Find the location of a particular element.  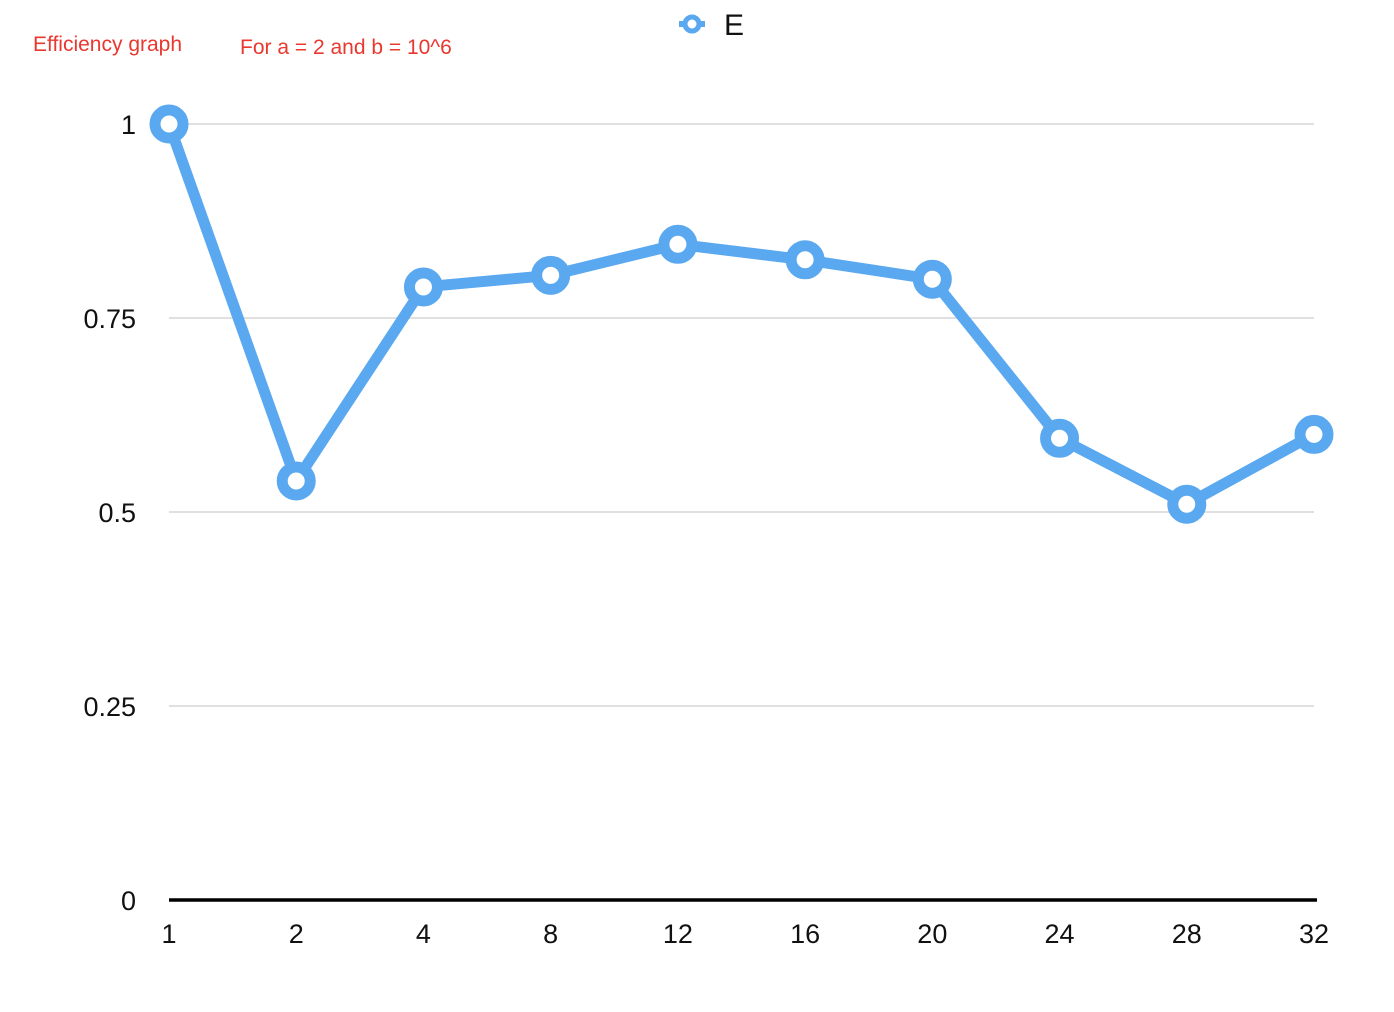

x-axis-ticks: 1 2 4 8 12 16 20 24 28 32 is located at coordinates (745, 934).